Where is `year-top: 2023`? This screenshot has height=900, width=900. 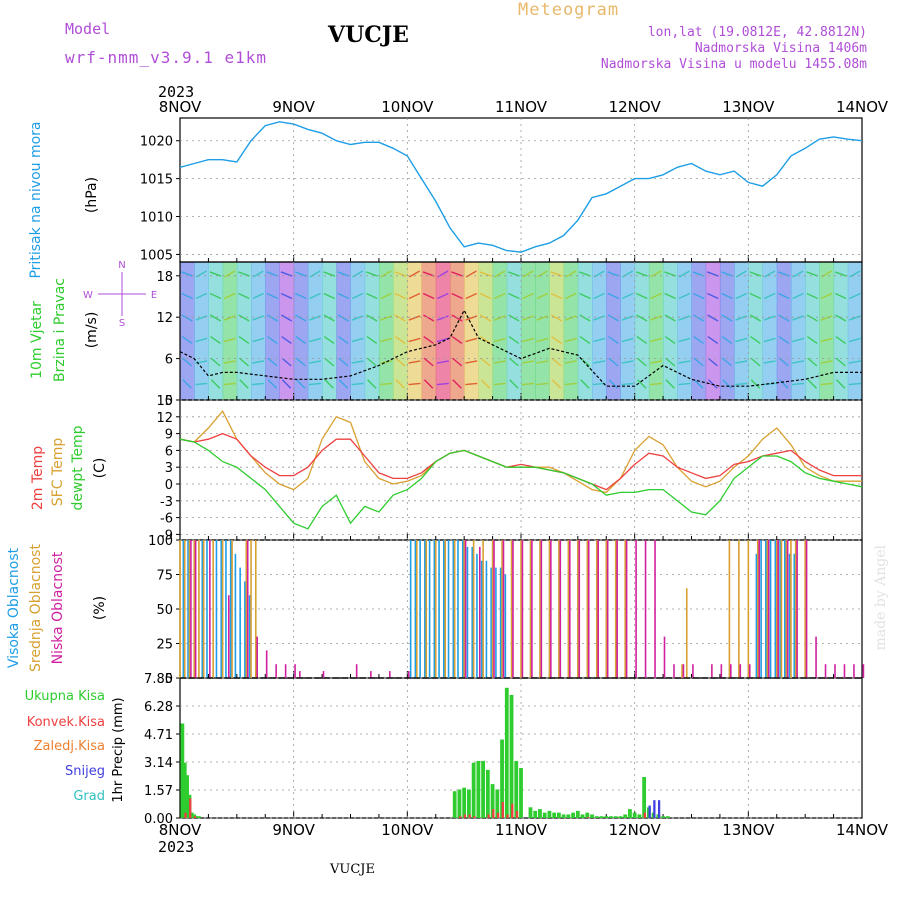 year-top: 2023 is located at coordinates (176, 92).